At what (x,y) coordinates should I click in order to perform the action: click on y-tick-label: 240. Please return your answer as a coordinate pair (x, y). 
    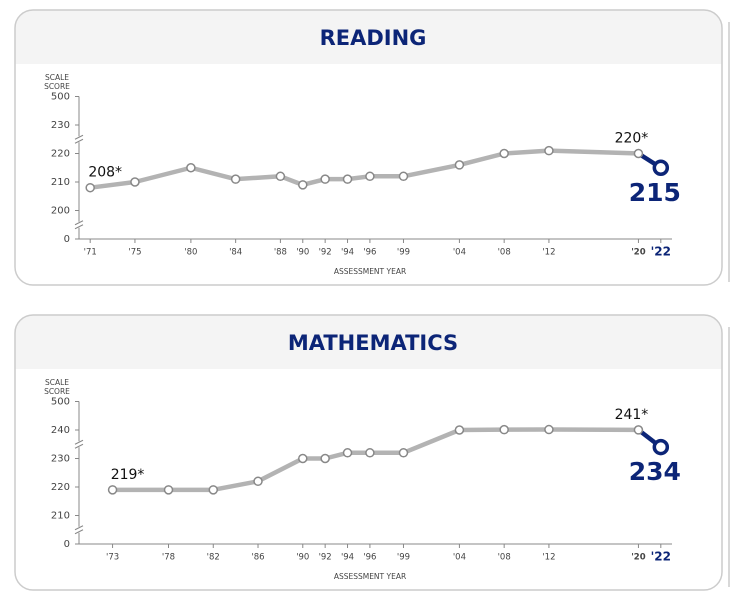
    Looking at the image, I should click on (60, 430).